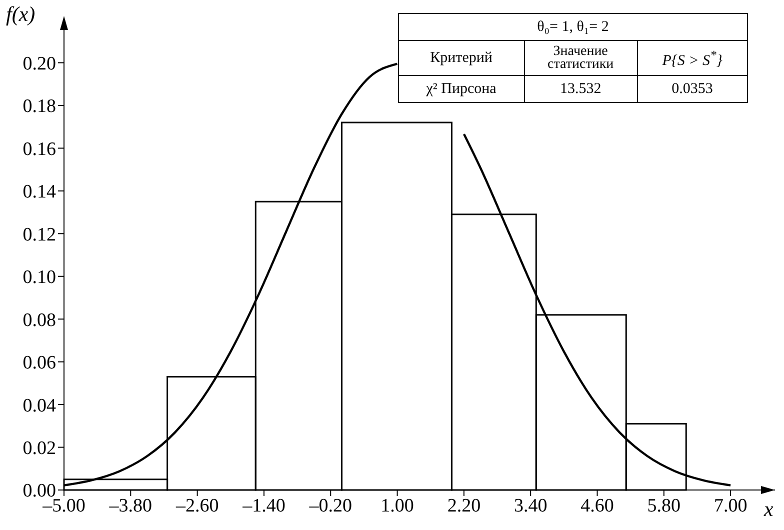 This screenshot has width=784, height=530. Describe the element at coordinates (39, 63) in the screenshot. I see `y-tick-label: 0.20` at that location.